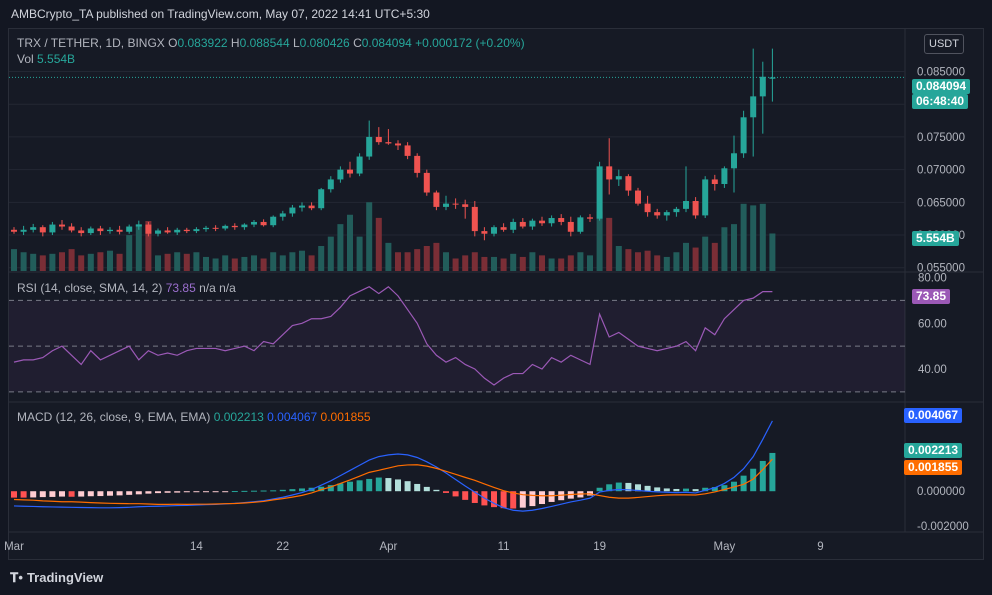 Image resolution: width=992 pixels, height=595 pixels. What do you see at coordinates (282, 547) in the screenshot?
I see `time-tick-label: 22` at bounding box center [282, 547].